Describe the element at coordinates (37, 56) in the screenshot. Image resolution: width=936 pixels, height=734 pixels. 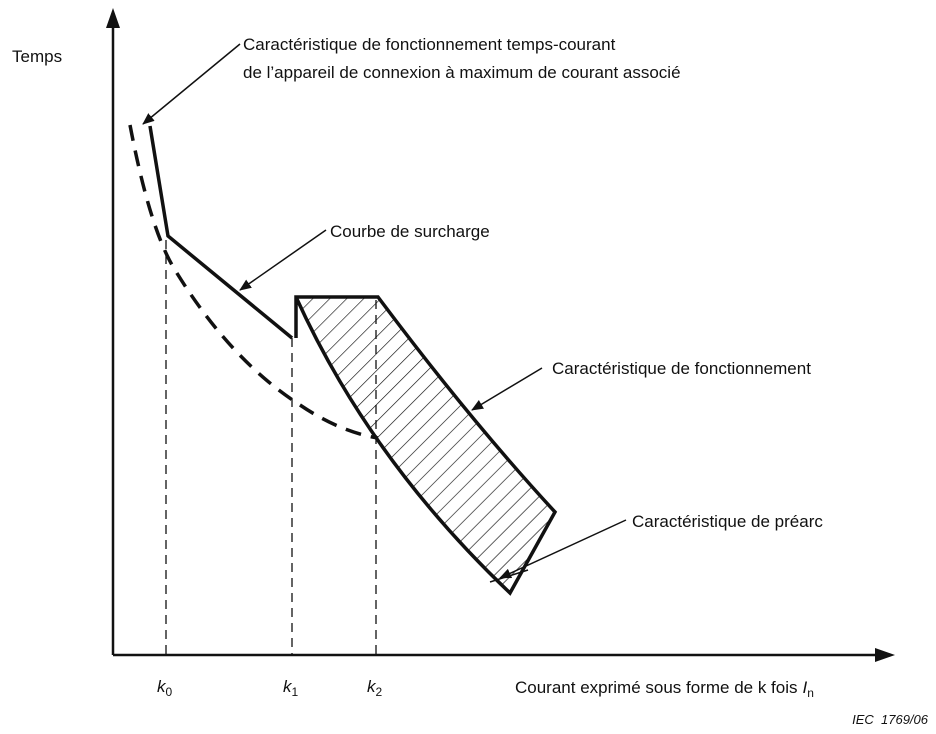
I see `y-axis-label: Temps` at that location.